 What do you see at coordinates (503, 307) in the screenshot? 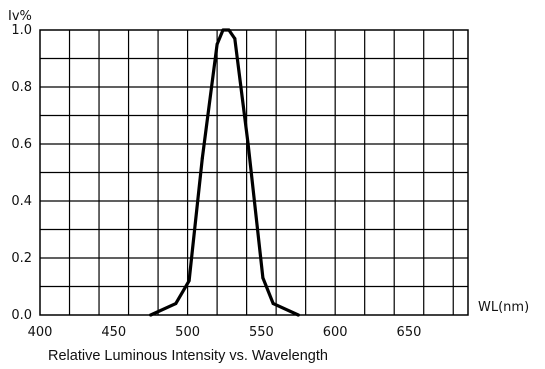
I see `x-axis-label: WL(nm)` at bounding box center [503, 307].